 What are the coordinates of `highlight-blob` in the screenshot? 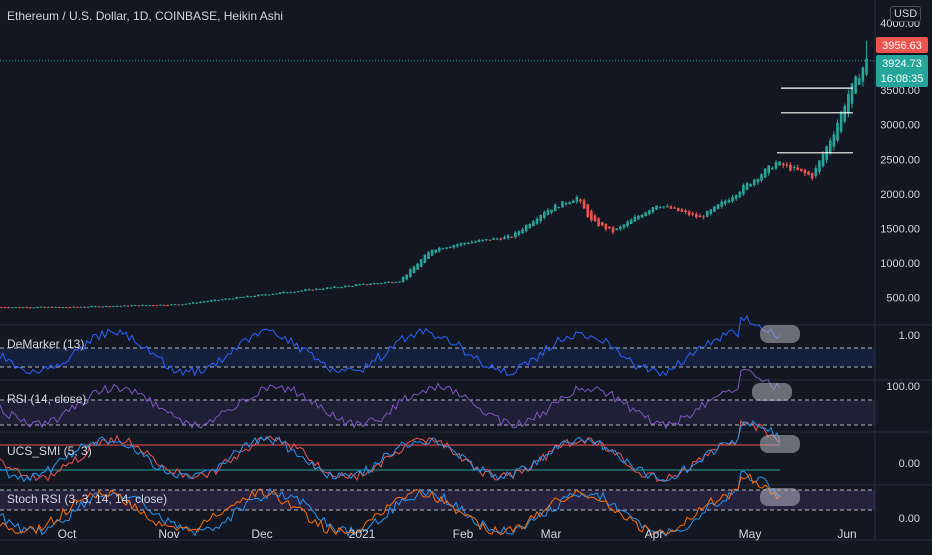 It's located at (780, 497).